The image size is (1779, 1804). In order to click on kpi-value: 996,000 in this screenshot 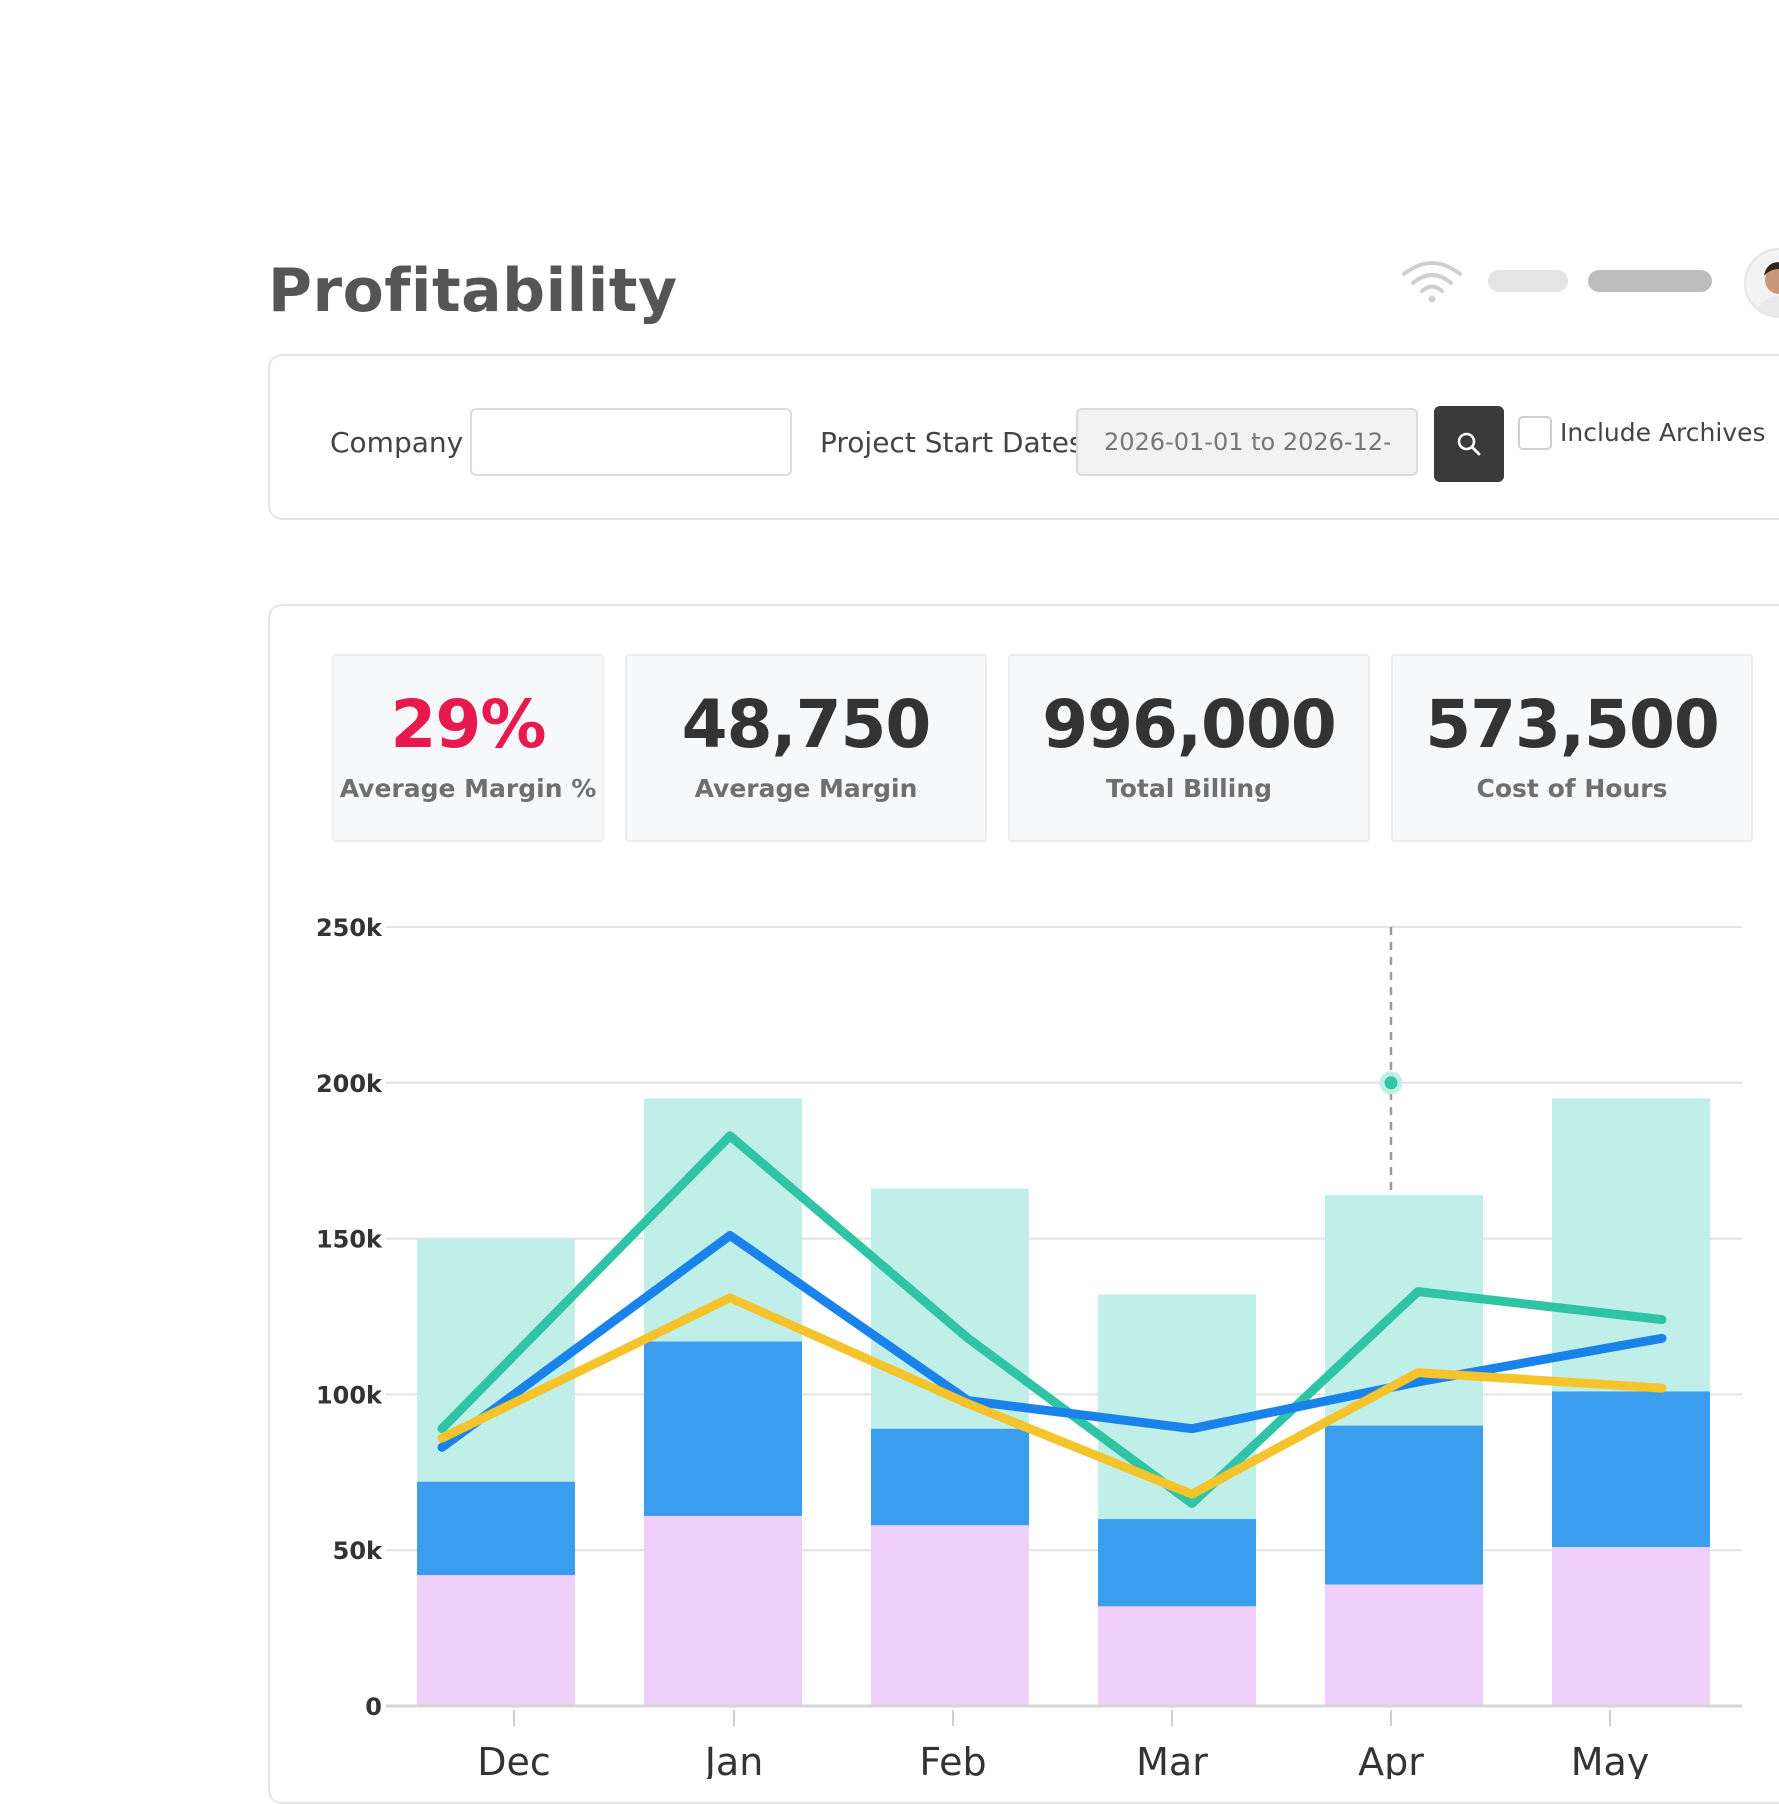, I will do `click(1189, 724)`.